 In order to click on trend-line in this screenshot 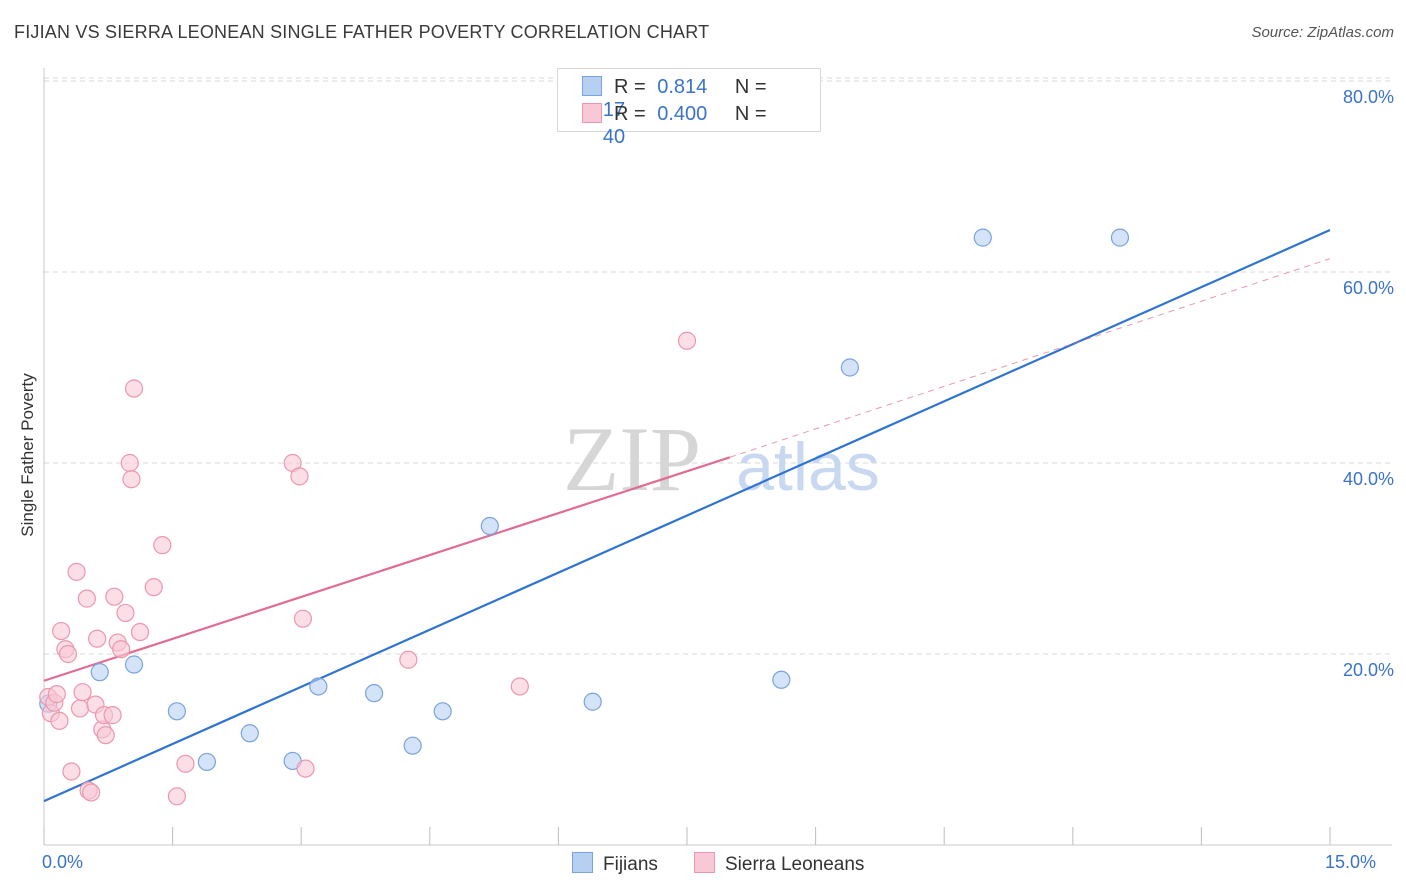, I will do `click(387, 569)`.